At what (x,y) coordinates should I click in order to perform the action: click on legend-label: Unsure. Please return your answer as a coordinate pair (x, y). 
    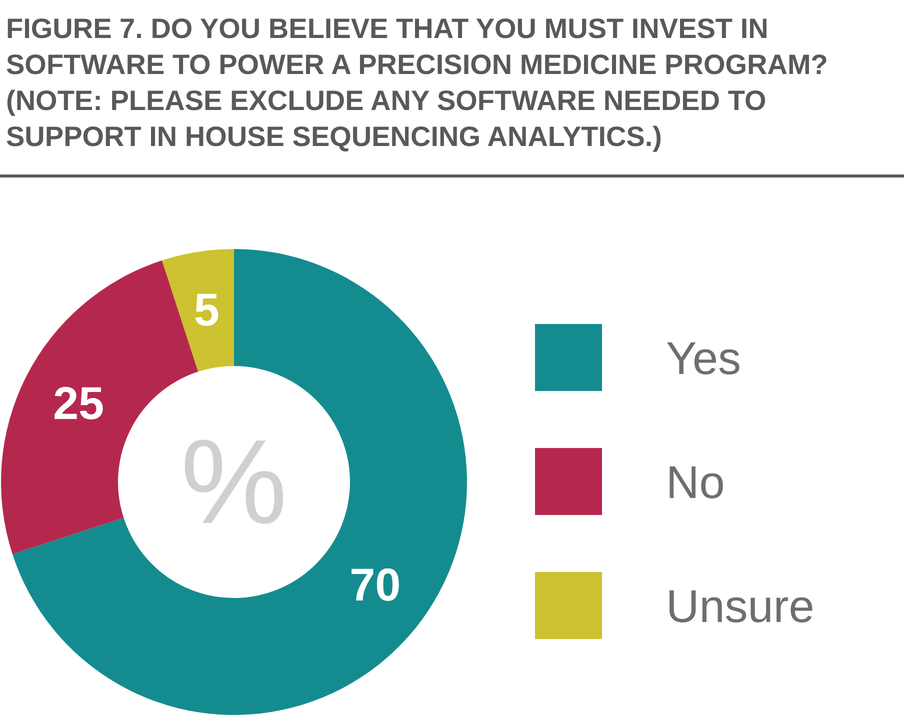
    Looking at the image, I should click on (740, 606).